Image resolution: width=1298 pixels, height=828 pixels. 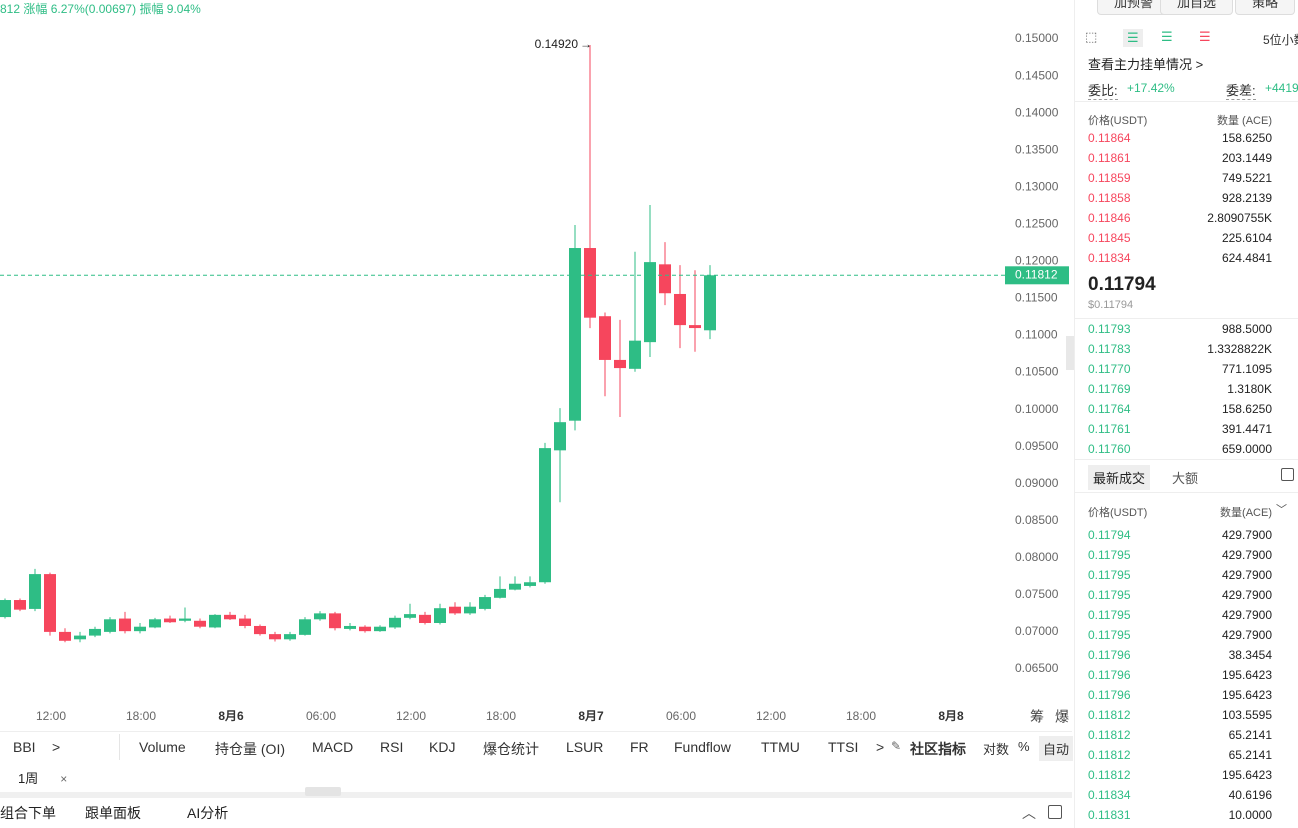 I want to click on bid-price: 0.11783, so click(x=1109, y=349).